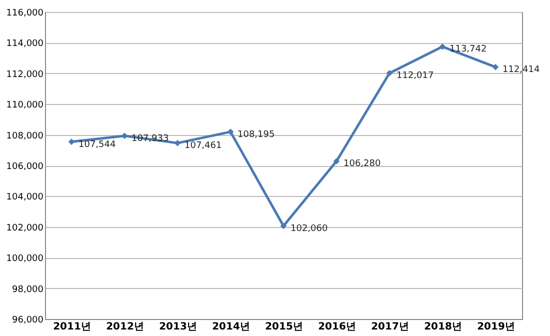  I want to click on data-label: 107,461, so click(203, 146).